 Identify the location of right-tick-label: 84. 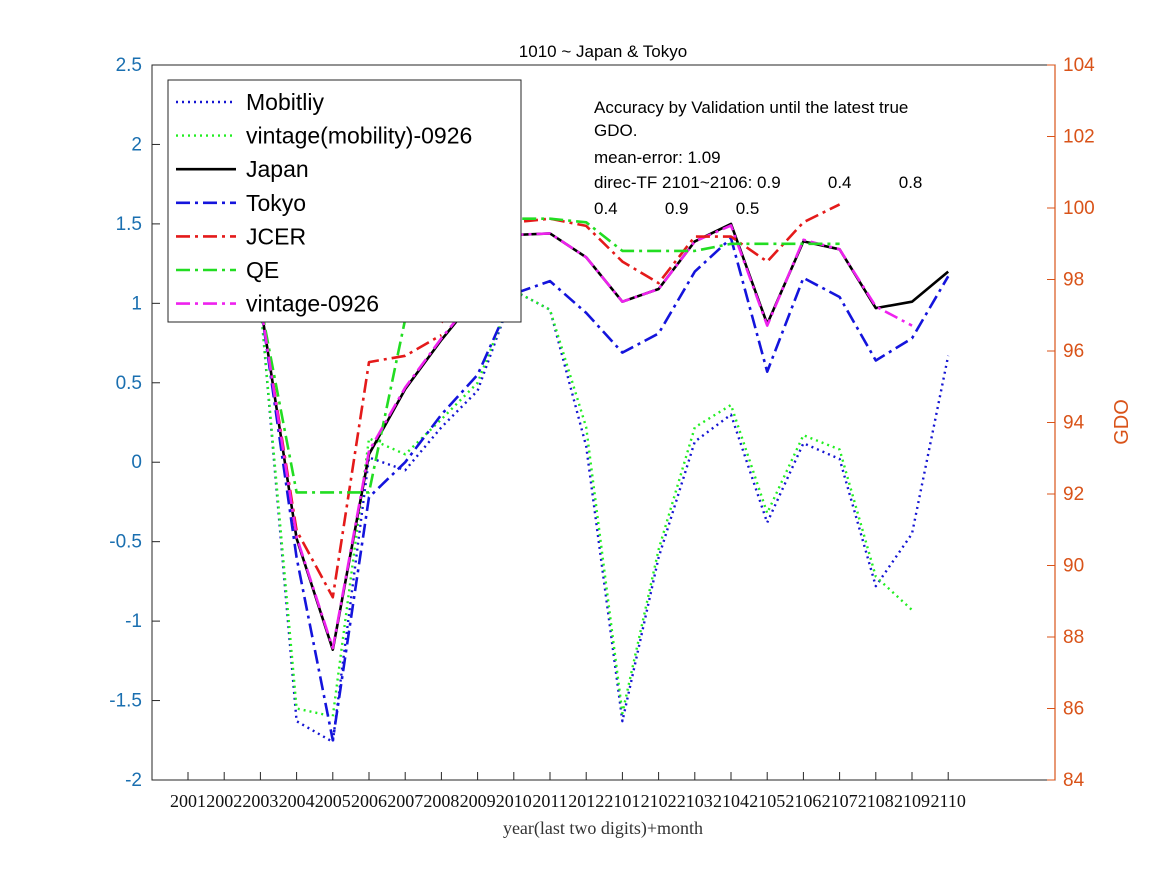
(1074, 780).